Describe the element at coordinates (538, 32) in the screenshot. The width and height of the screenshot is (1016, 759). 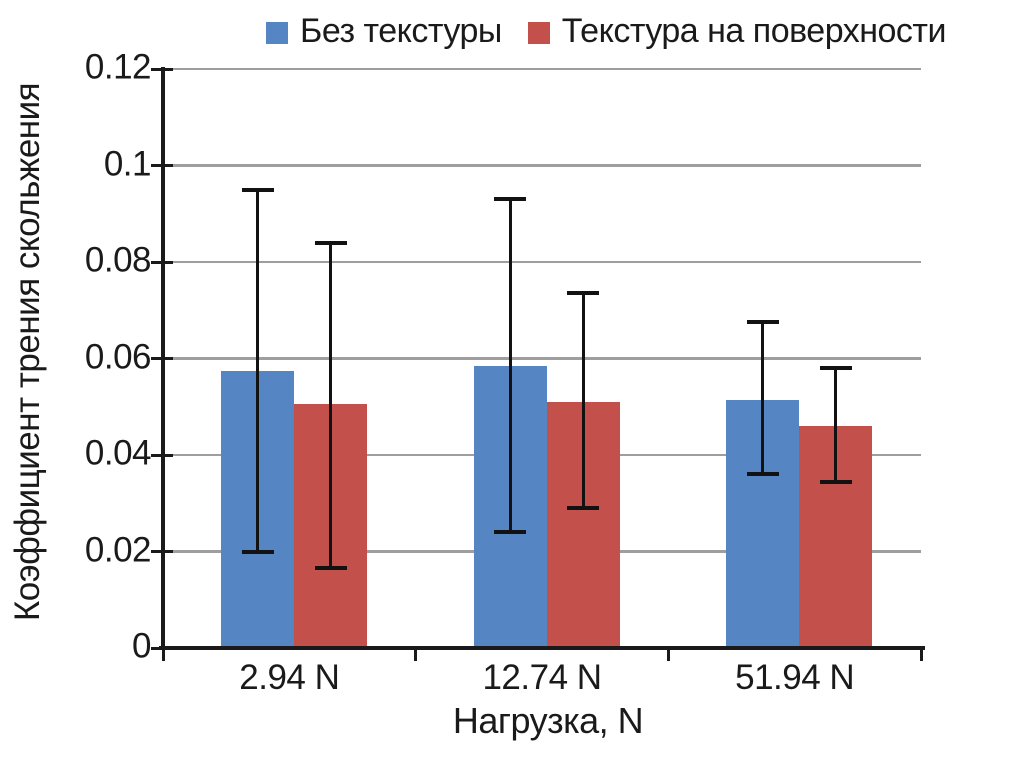
I see `legend-swatch-red-icon` at that location.